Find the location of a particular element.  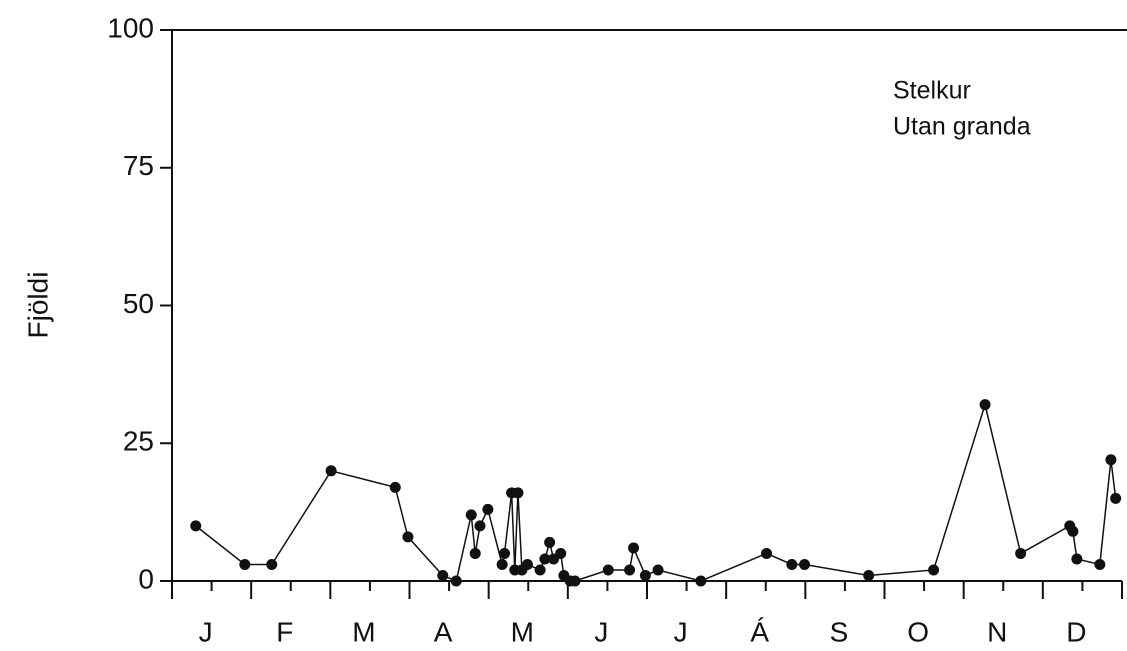

y-tick-label: 0 is located at coordinates (146, 578).